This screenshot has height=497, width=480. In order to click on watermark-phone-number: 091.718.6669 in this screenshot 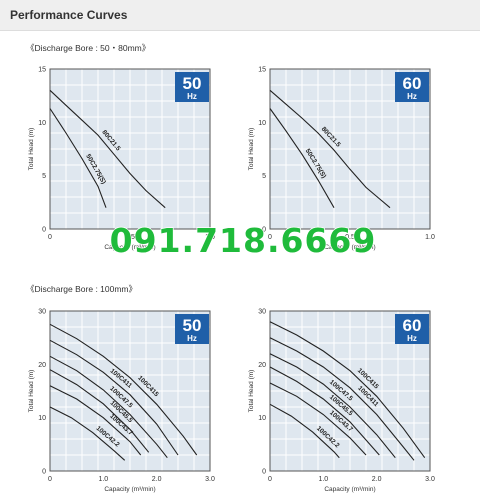, I will do `click(243, 240)`.